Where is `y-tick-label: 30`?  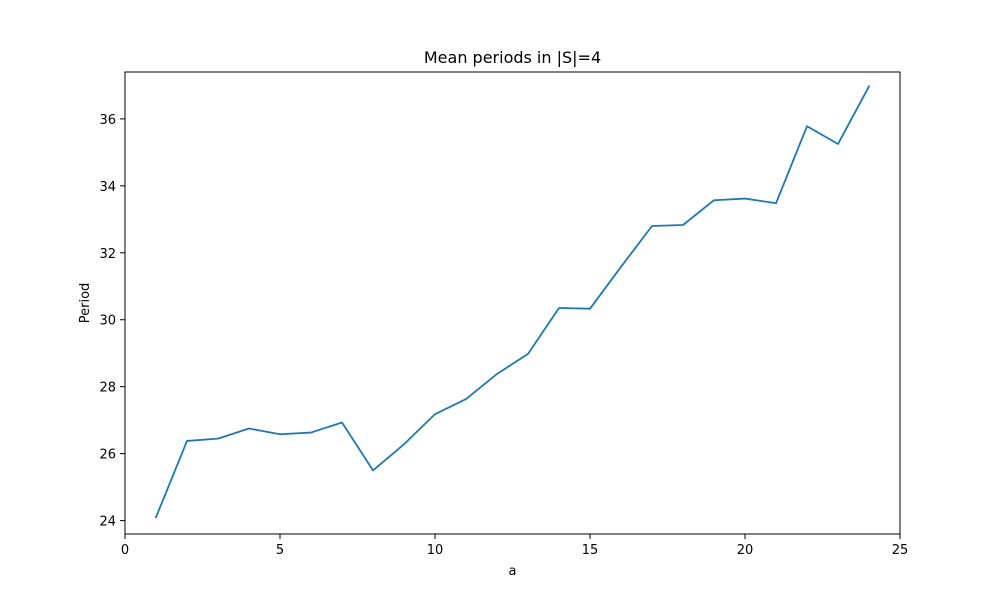
y-tick-label: 30 is located at coordinates (107, 321).